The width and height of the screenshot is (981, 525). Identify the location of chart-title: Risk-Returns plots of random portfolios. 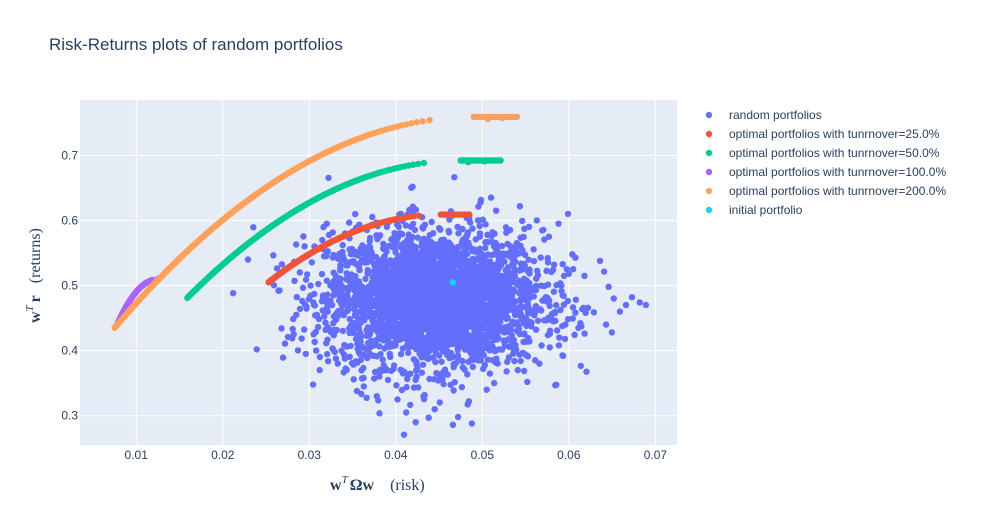
(196, 44).